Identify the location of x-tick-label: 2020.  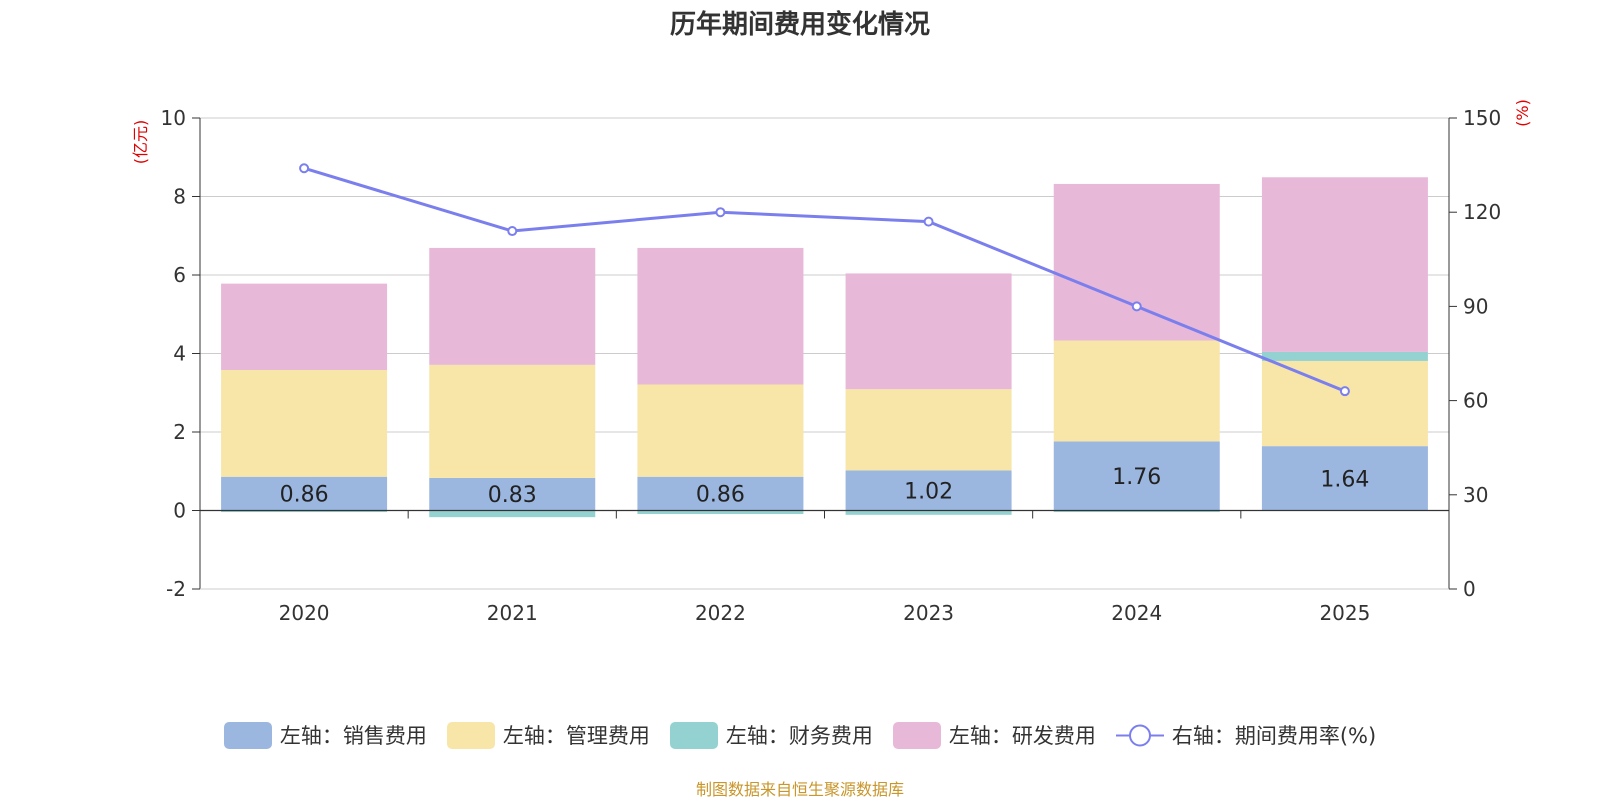
(304, 613).